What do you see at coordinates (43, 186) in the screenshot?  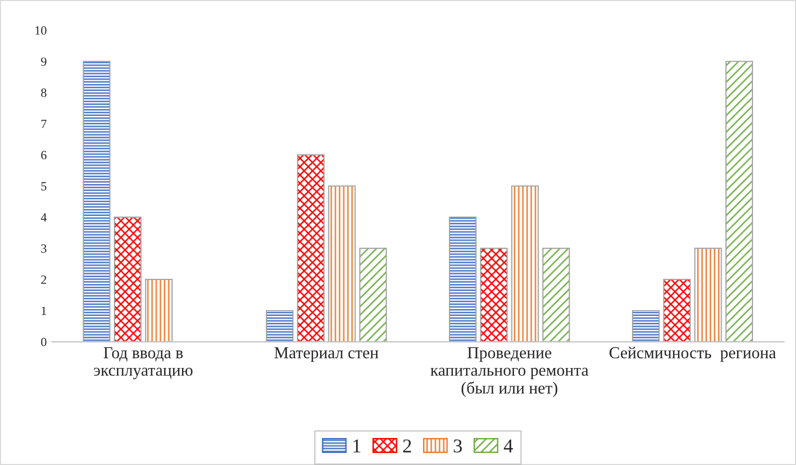 I see `y-tick-label: 5` at bounding box center [43, 186].